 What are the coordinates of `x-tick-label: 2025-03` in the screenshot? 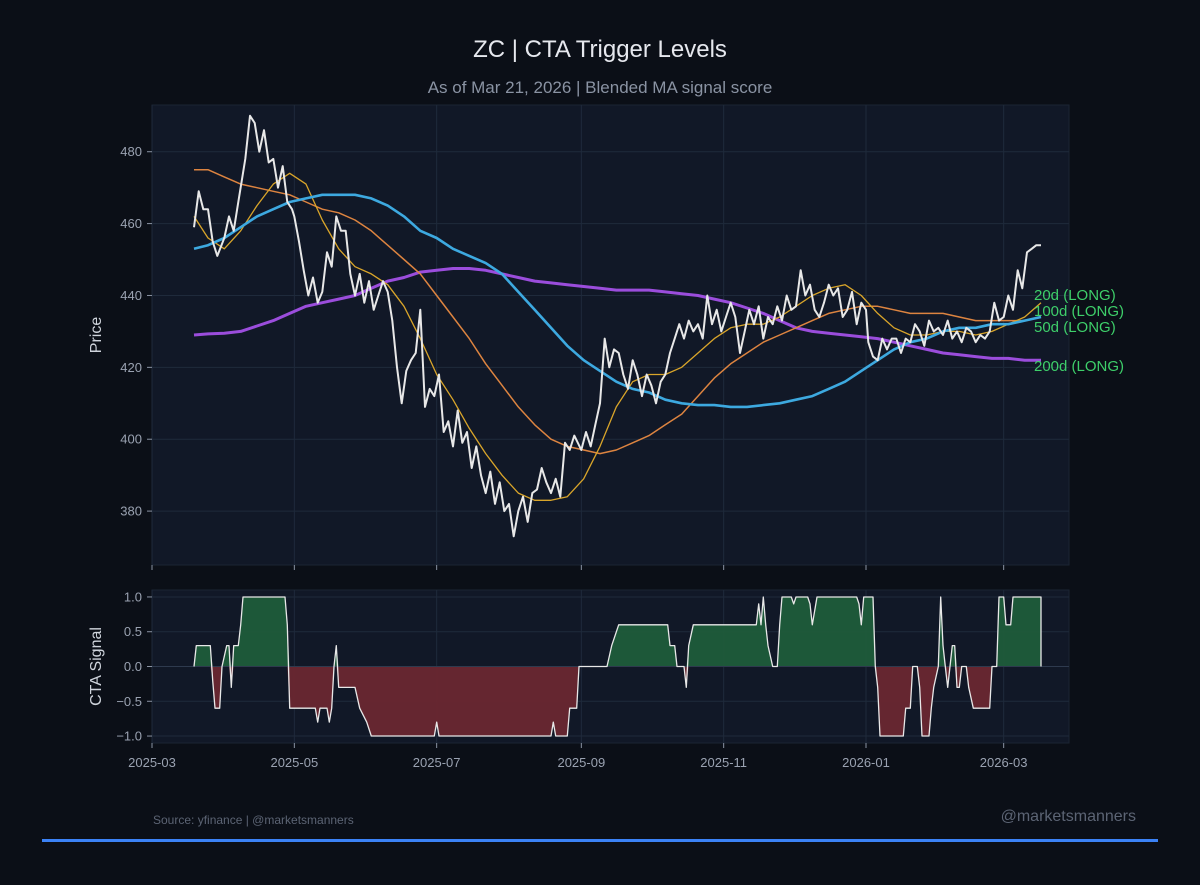 It's located at (152, 762).